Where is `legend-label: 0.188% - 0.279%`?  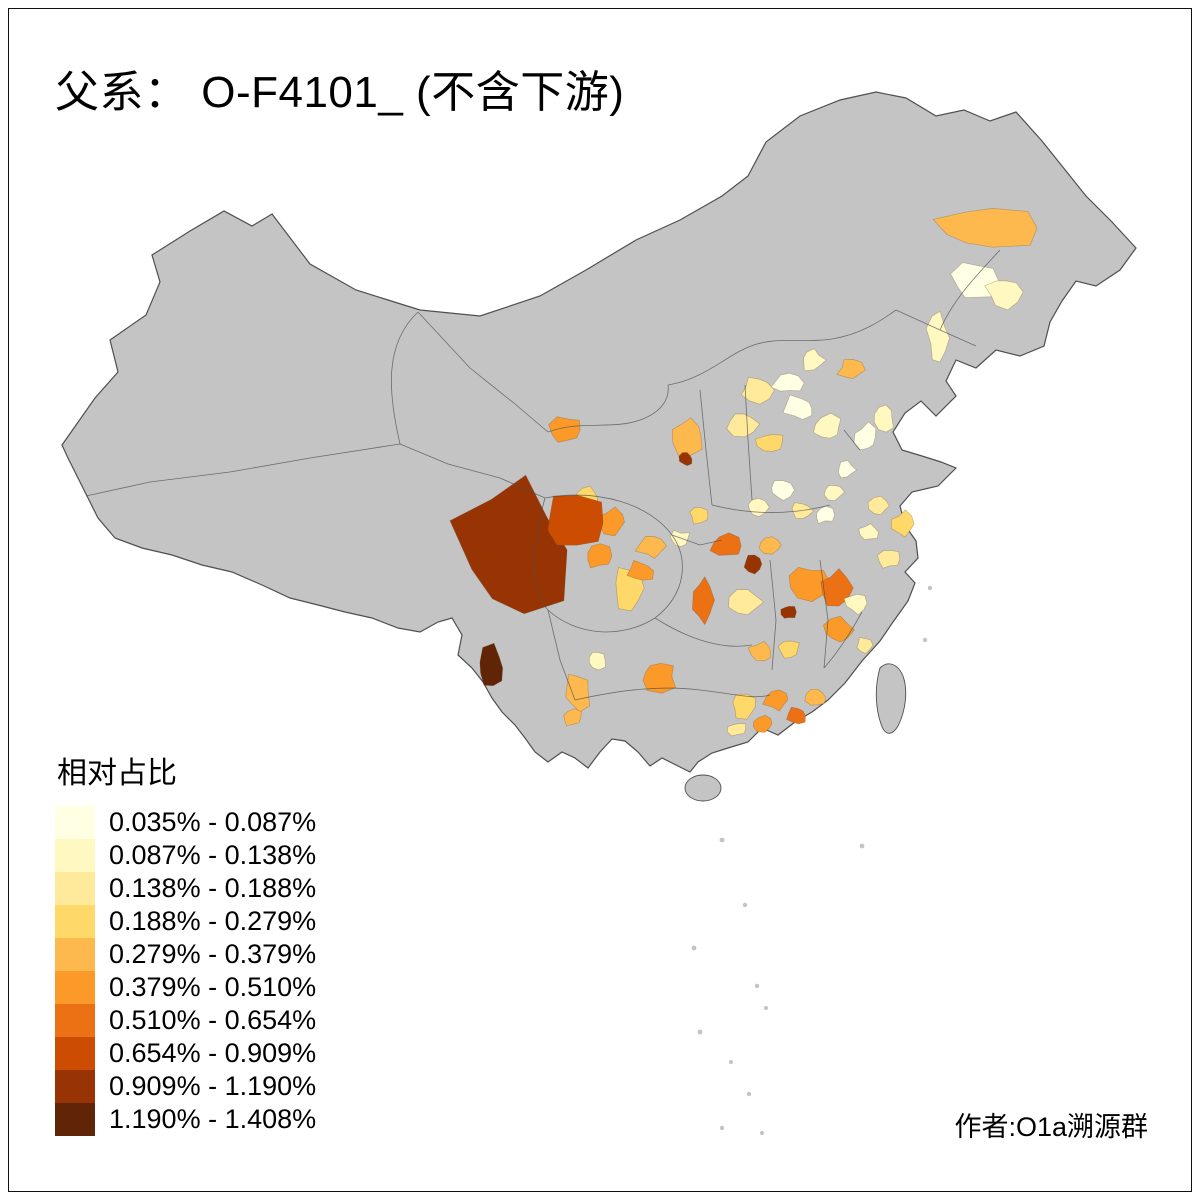
legend-label: 0.188% - 0.279% is located at coordinates (213, 921).